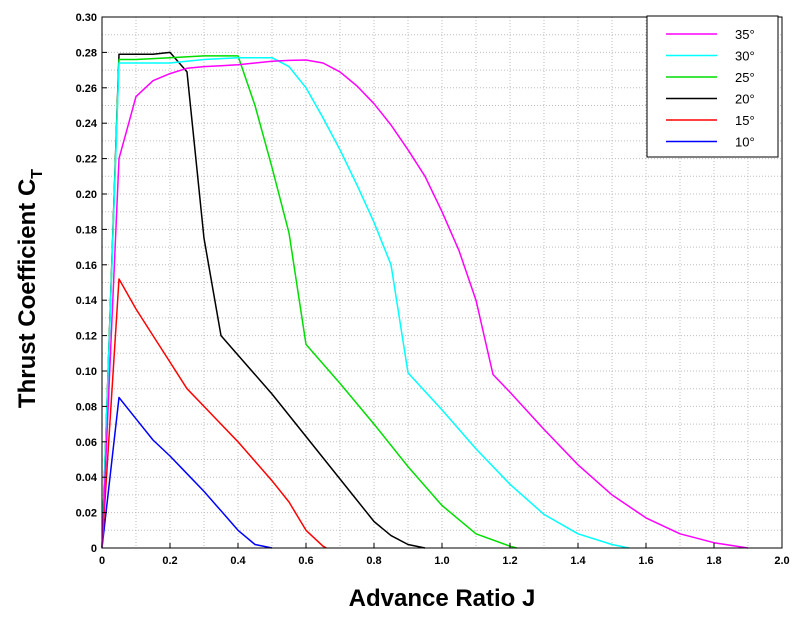  Describe the element at coordinates (86, 337) in the screenshot. I see `y-tick-label: 0.12` at that location.